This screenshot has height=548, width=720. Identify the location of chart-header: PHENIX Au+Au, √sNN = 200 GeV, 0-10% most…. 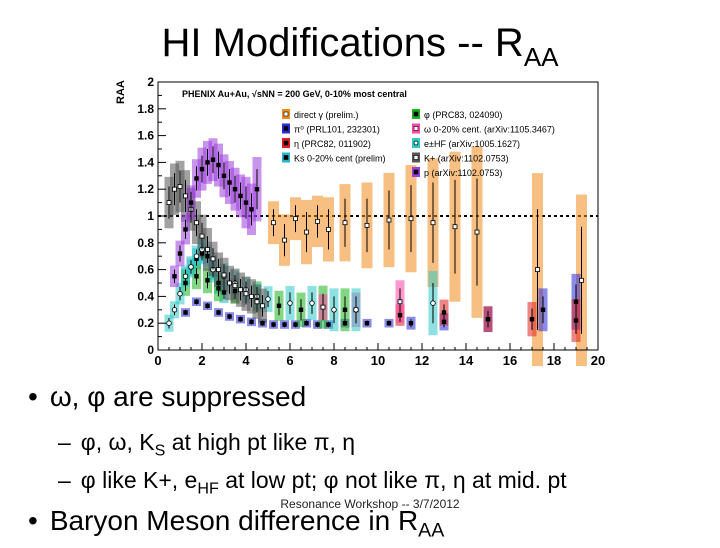
(294, 94).